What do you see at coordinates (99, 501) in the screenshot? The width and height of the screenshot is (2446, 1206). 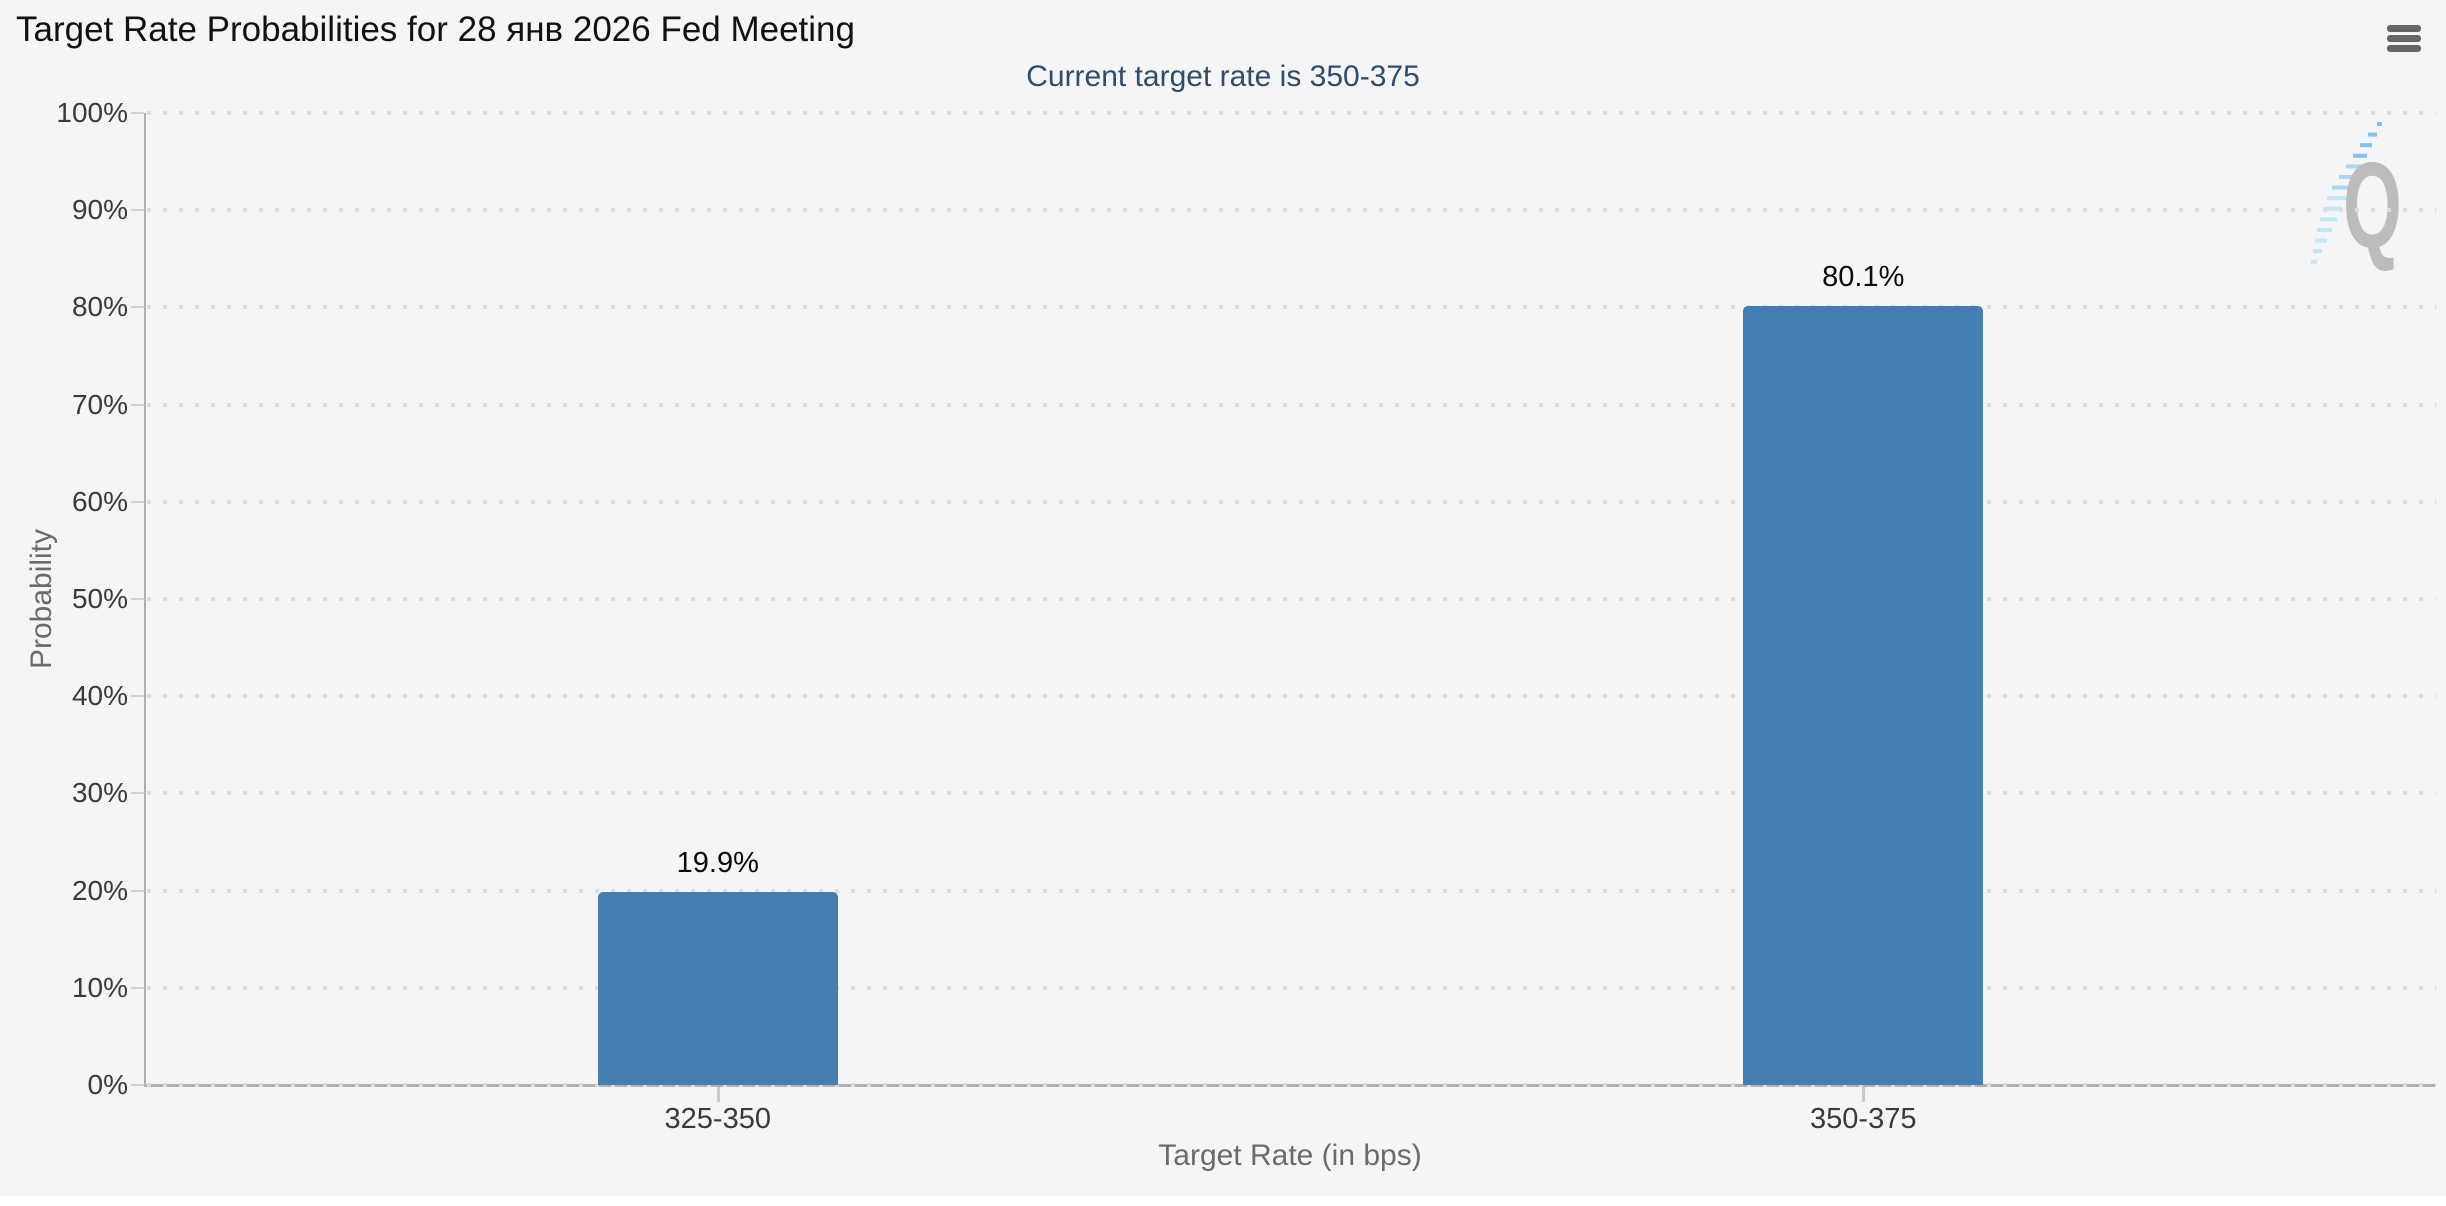 I see `y-axis-tick-label: 60%` at bounding box center [99, 501].